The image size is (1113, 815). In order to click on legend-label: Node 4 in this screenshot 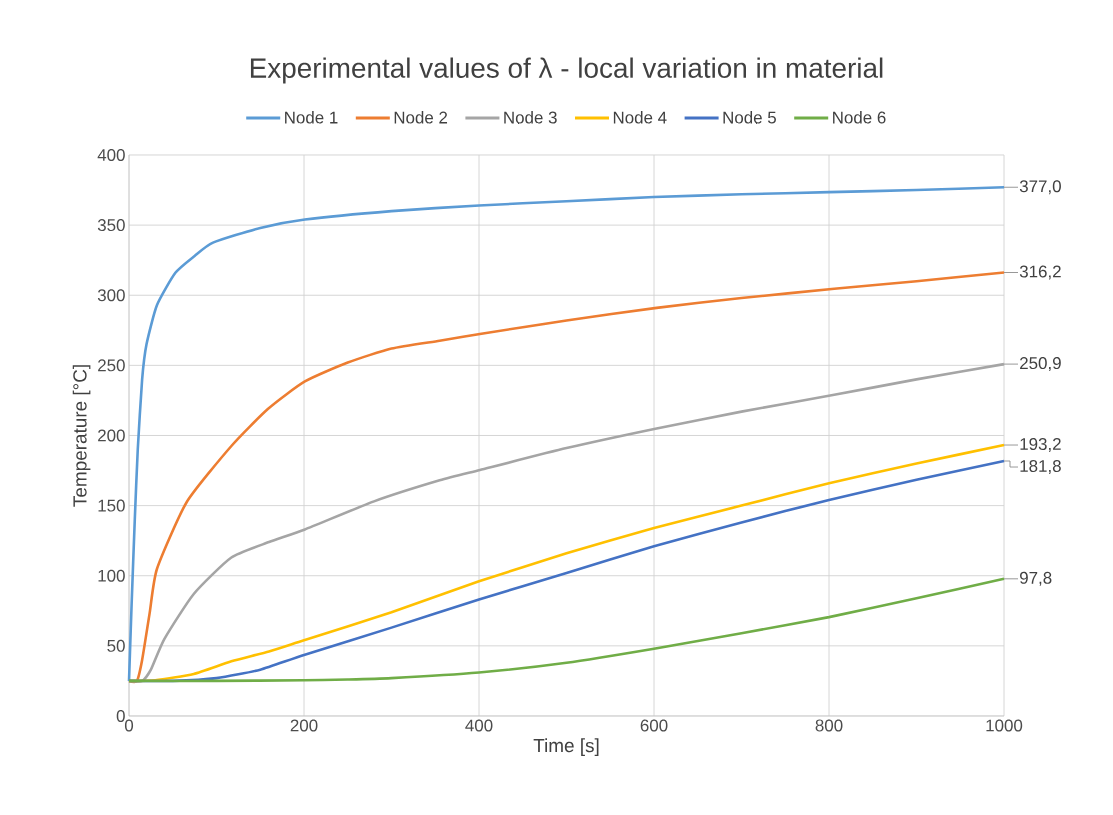, I will do `click(640, 117)`.